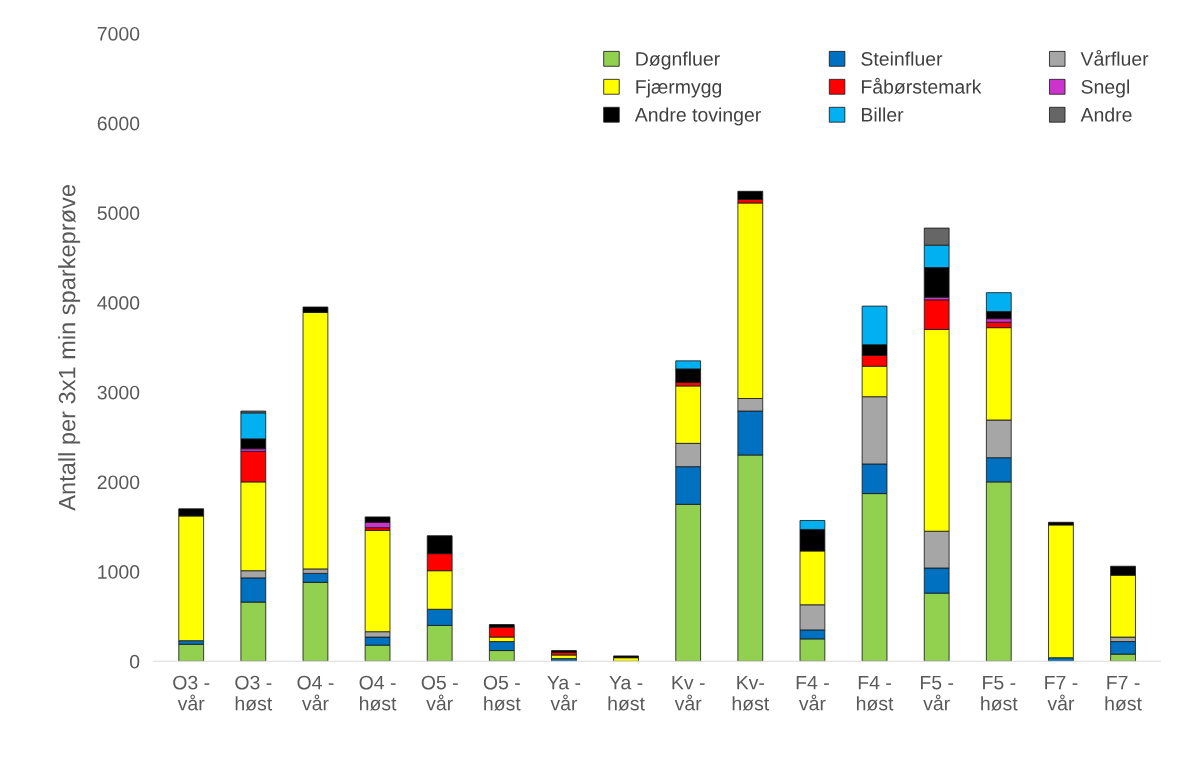  I want to click on legend-label: Steinfluer, so click(902, 58).